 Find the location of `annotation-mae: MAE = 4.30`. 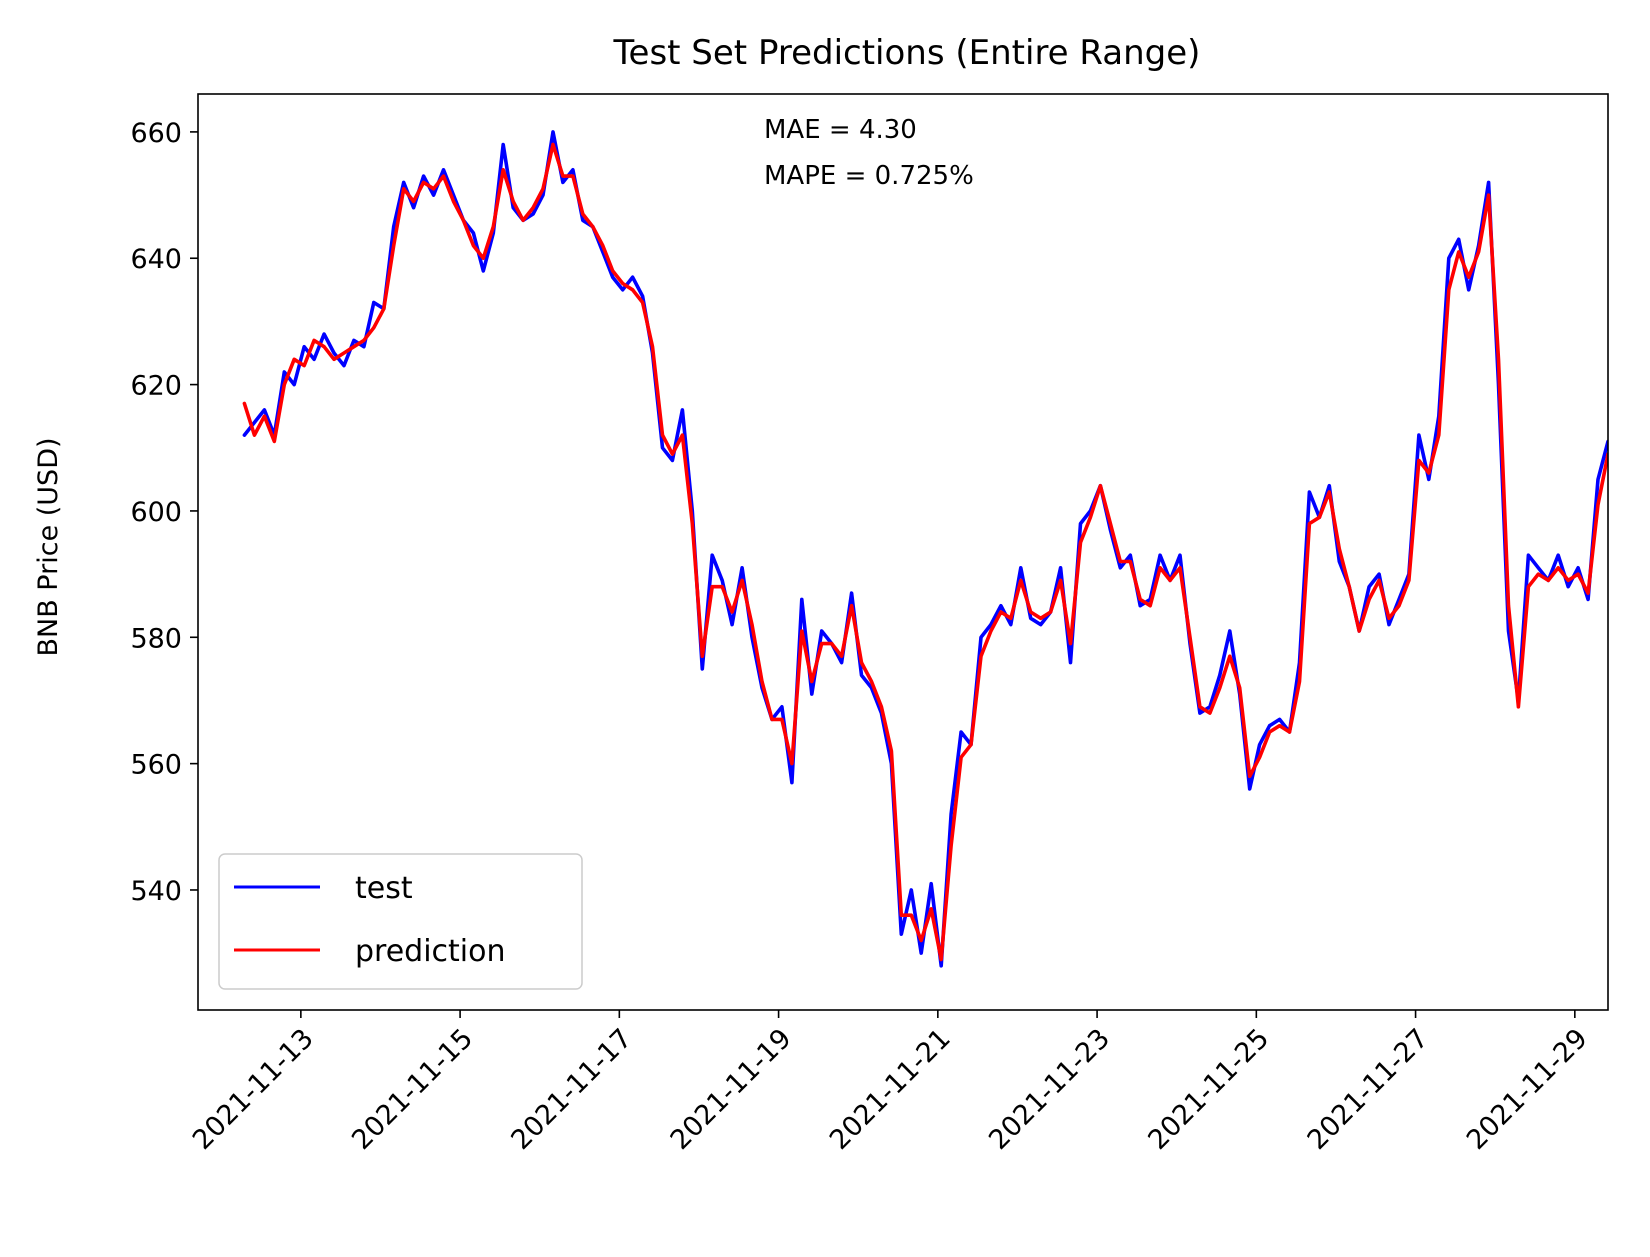

annotation-mae: MAE = 4.30 is located at coordinates (840, 130).